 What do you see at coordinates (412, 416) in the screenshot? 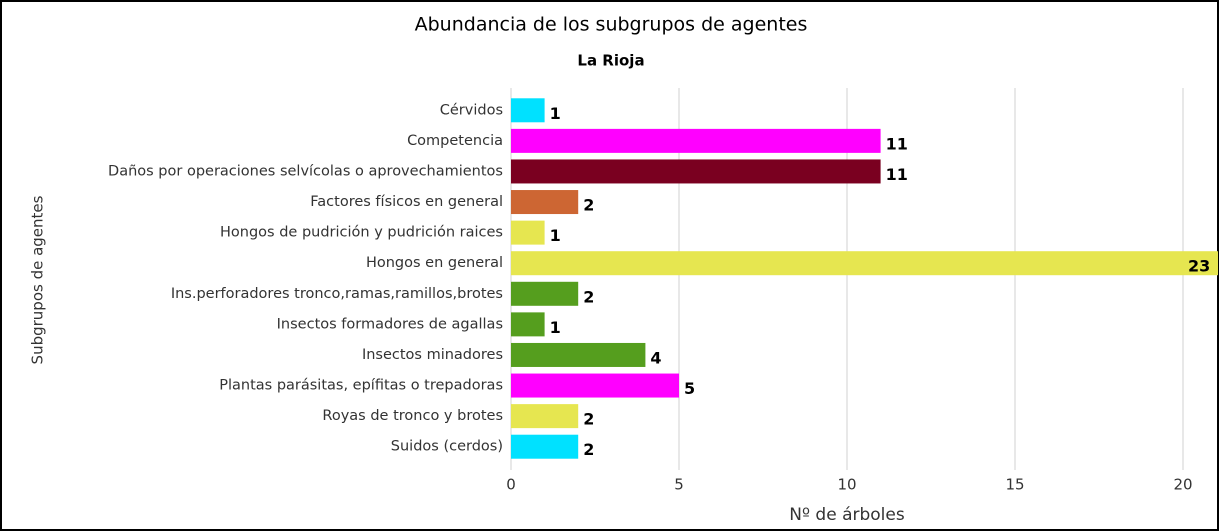
I see `y-tick-label: Royas de tronco y brotes` at bounding box center [412, 416].